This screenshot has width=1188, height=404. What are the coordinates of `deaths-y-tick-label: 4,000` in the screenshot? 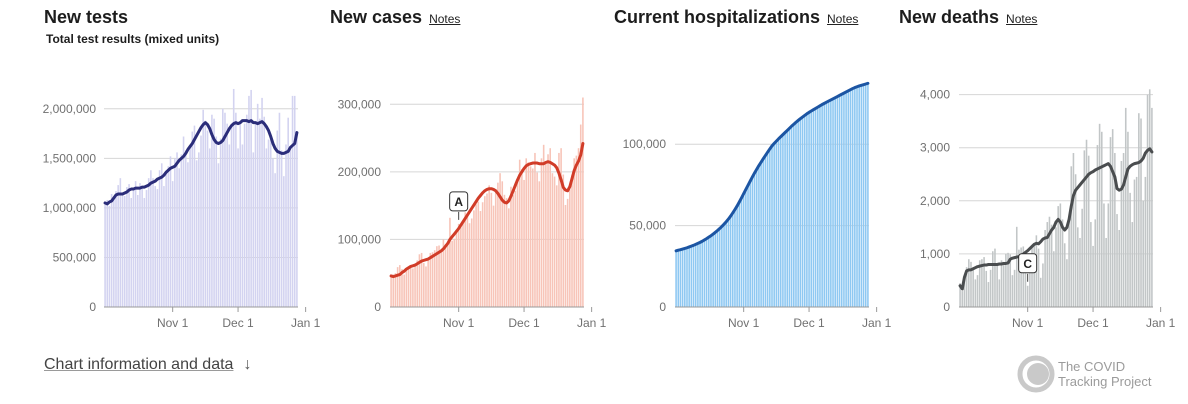 It's located at (935, 95).